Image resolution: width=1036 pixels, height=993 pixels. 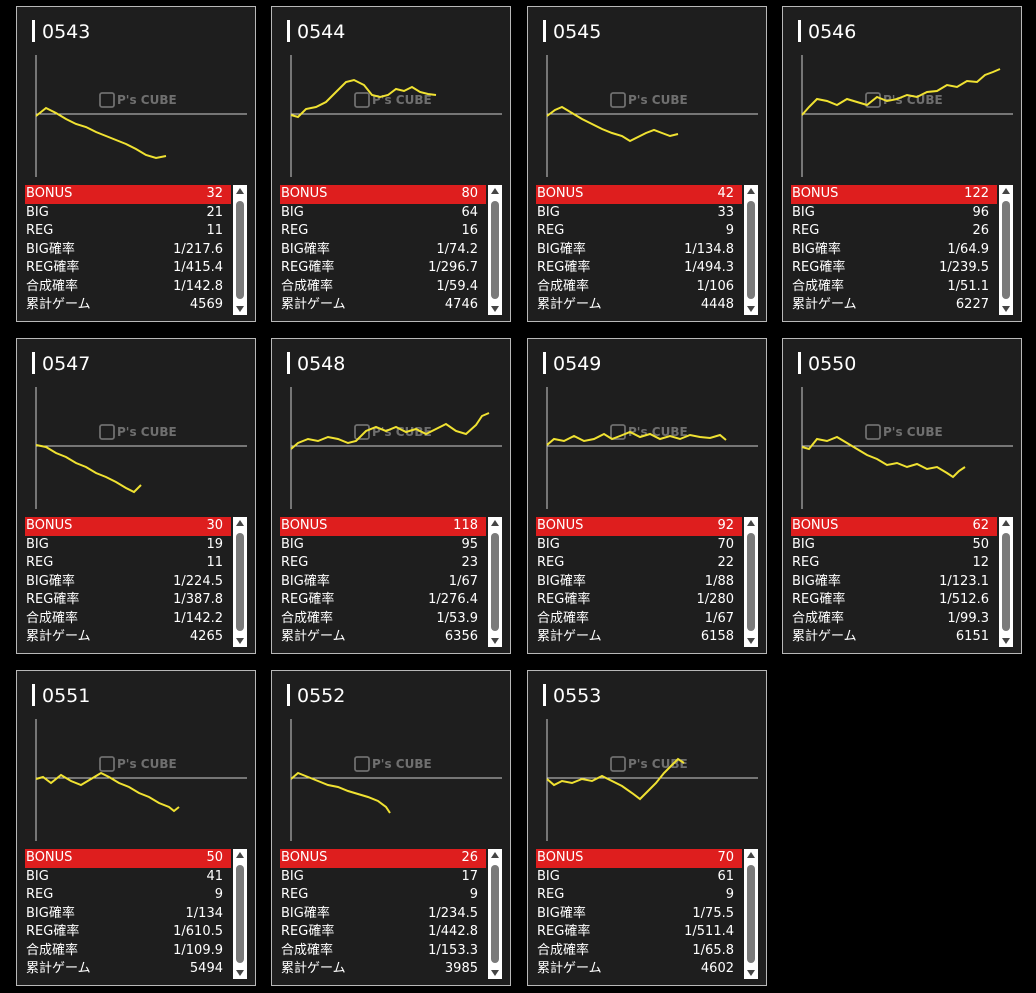 What do you see at coordinates (379, 212) in the screenshot?
I see `stat-row-big: BIG 64` at bounding box center [379, 212].